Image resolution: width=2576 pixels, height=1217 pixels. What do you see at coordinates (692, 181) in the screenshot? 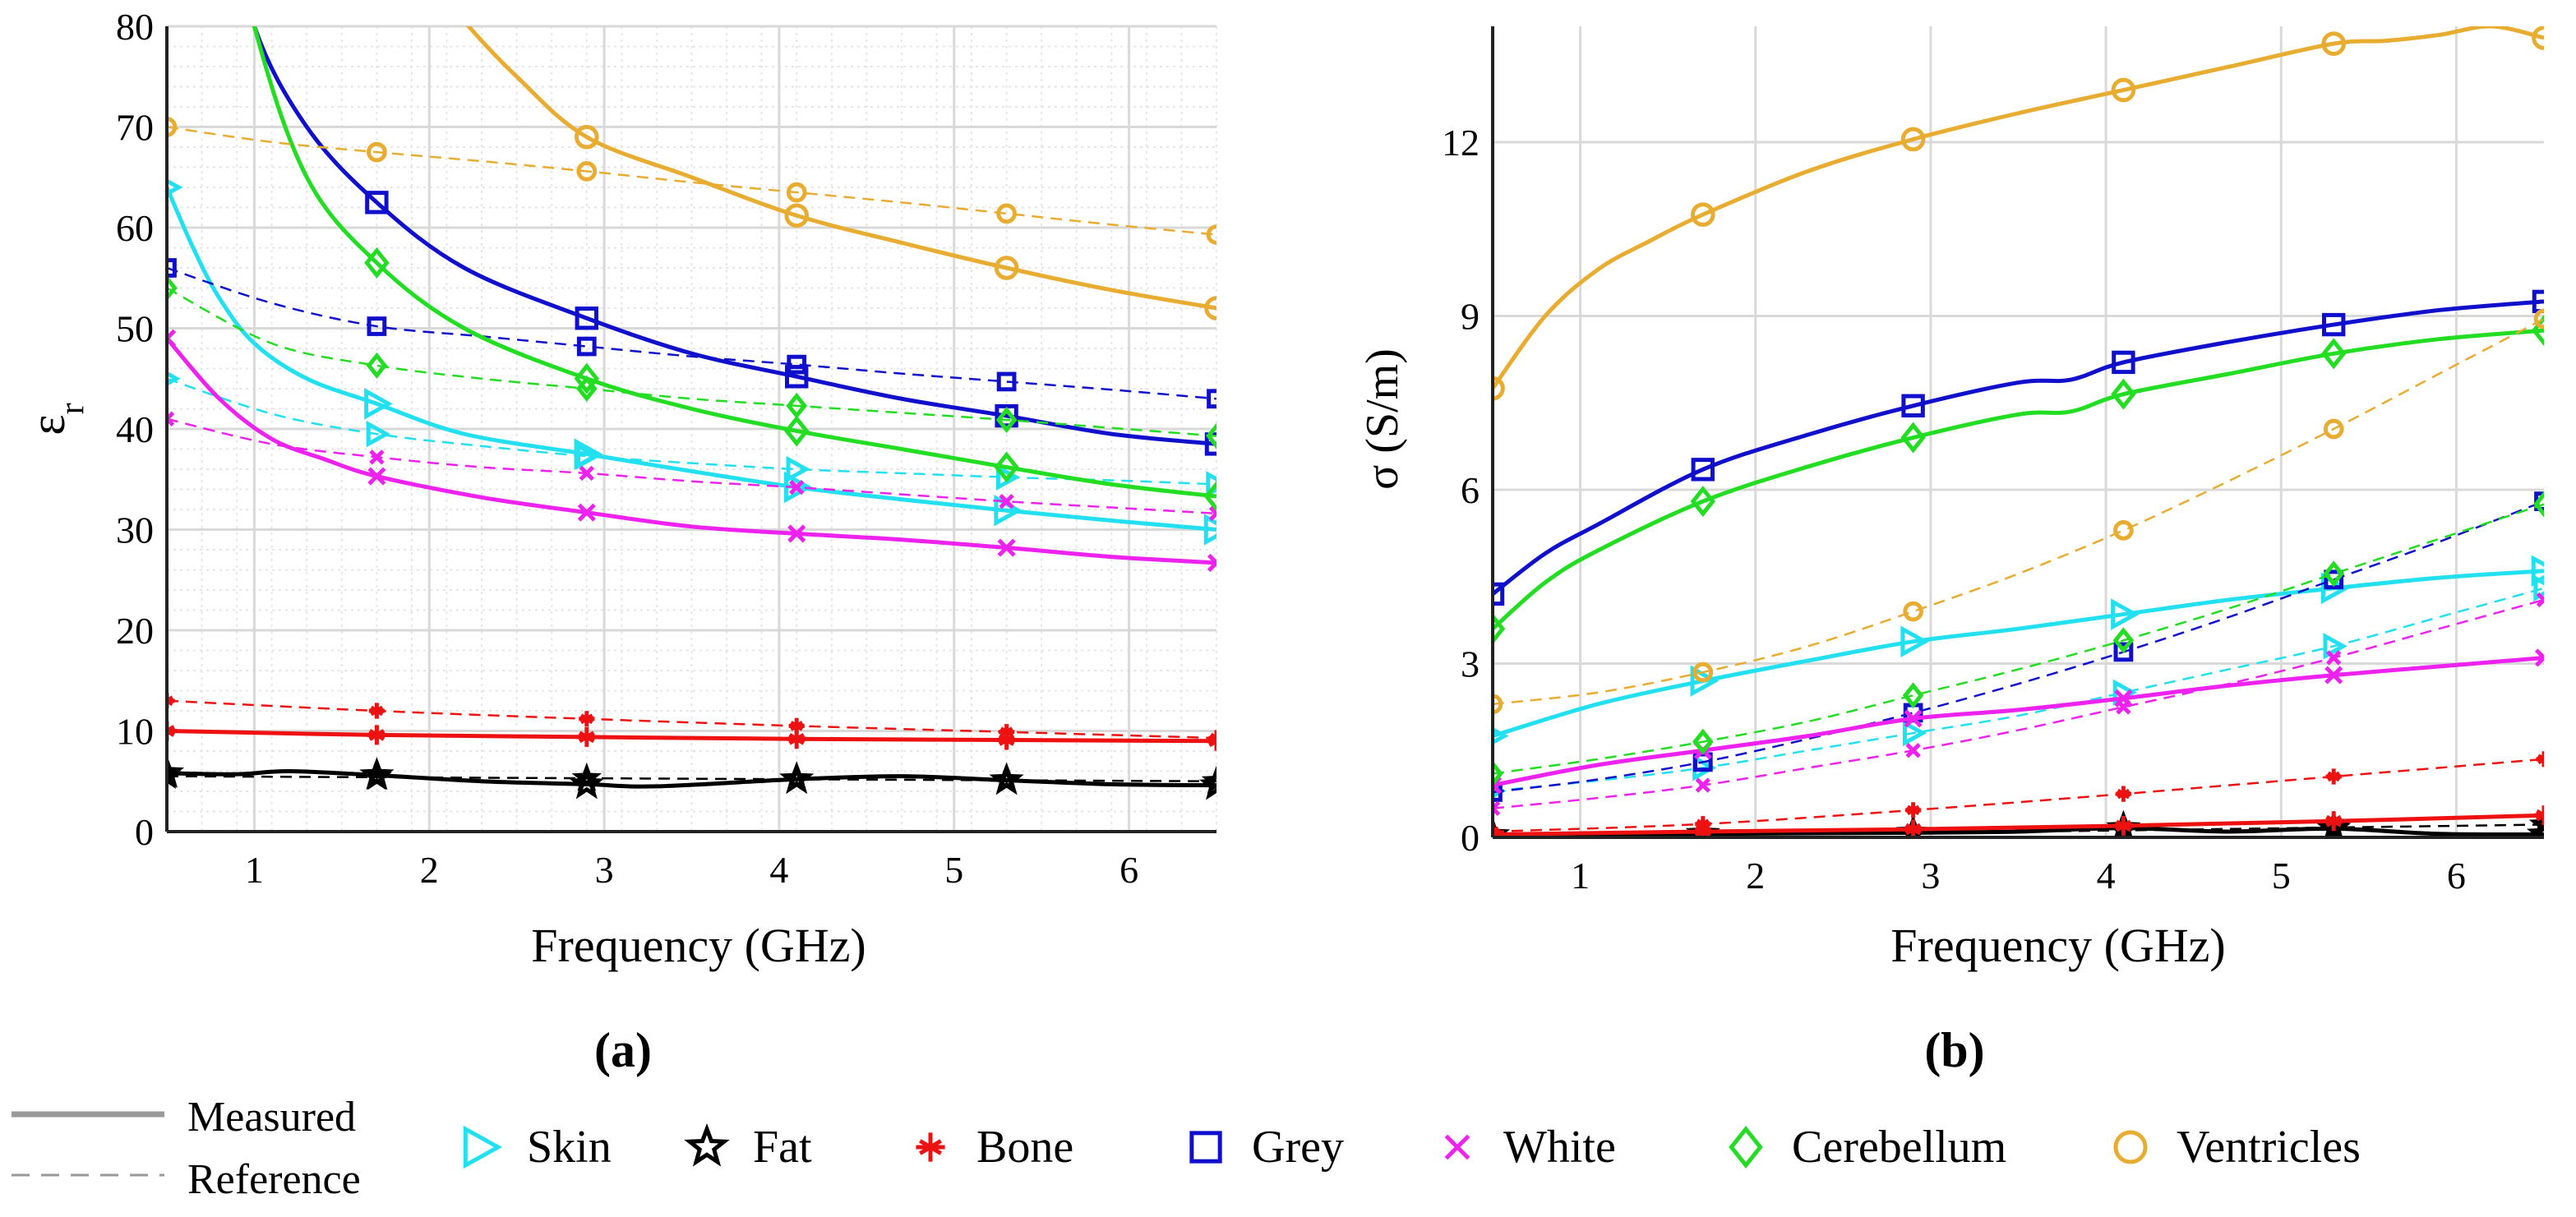
I see `ventricles-reference-line` at bounding box center [692, 181].